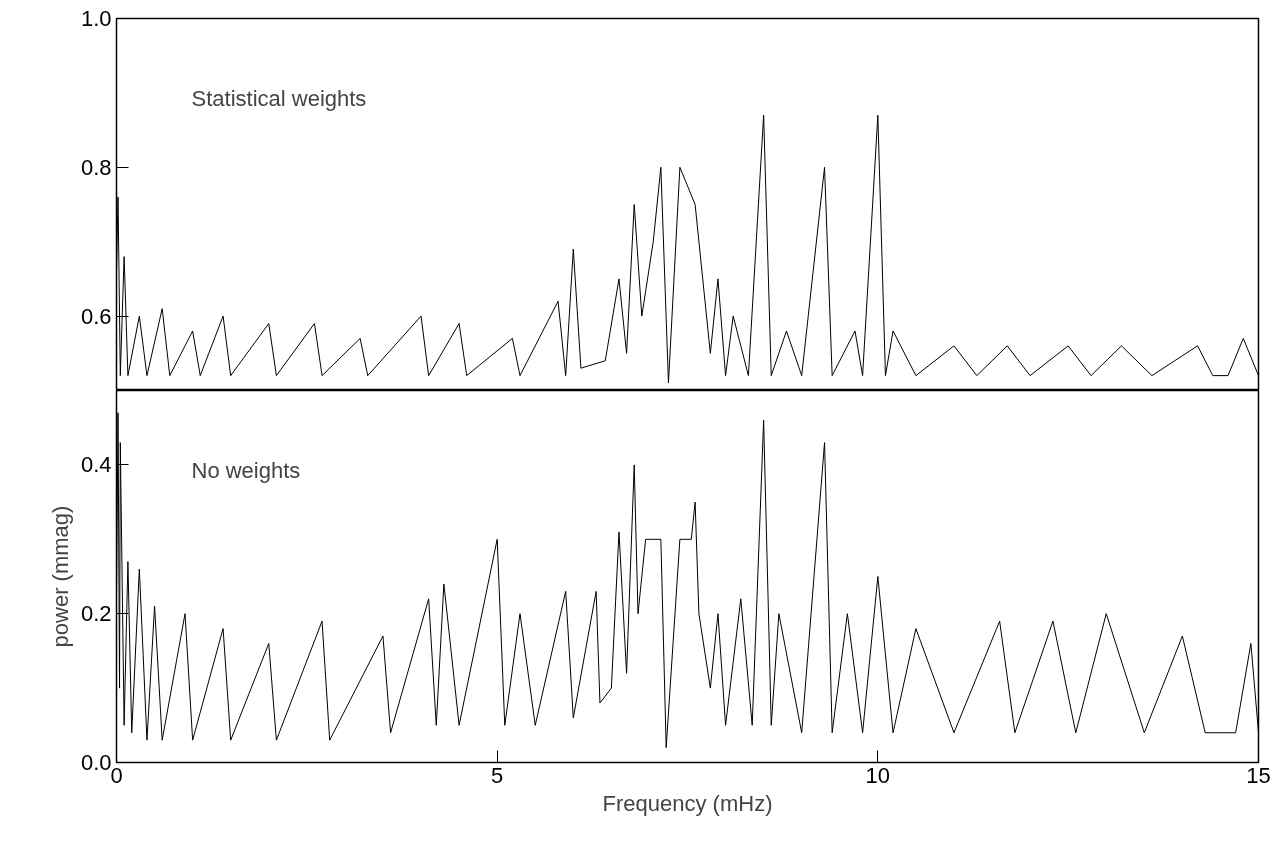 The width and height of the screenshot is (1283, 850). What do you see at coordinates (96, 465) in the screenshot?
I see `y-tick-label: 0.4` at bounding box center [96, 465].